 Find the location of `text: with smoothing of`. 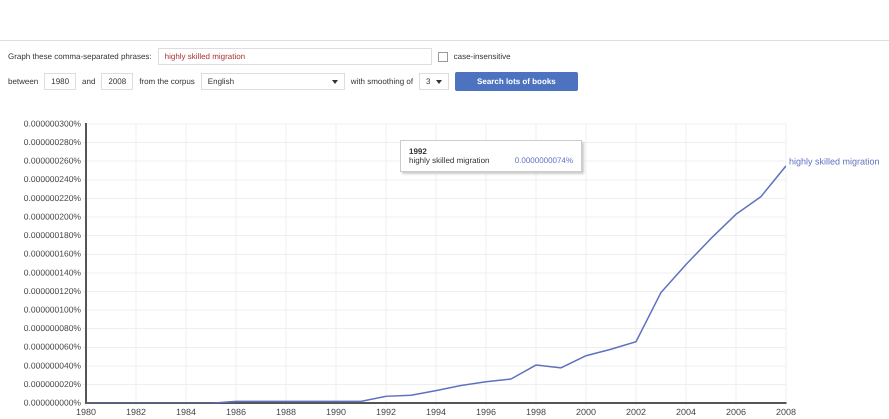

text: with smoothing of is located at coordinates (382, 81).